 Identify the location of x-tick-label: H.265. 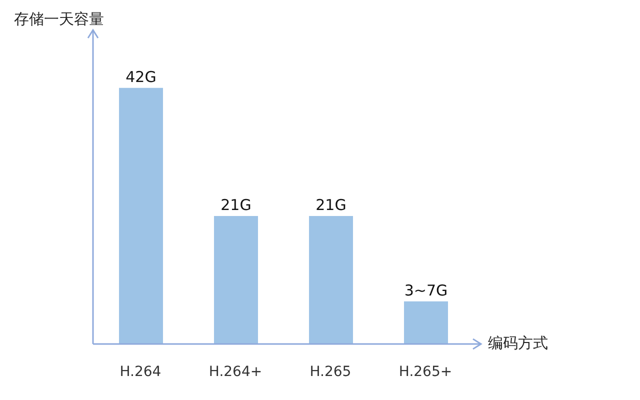
(331, 372).